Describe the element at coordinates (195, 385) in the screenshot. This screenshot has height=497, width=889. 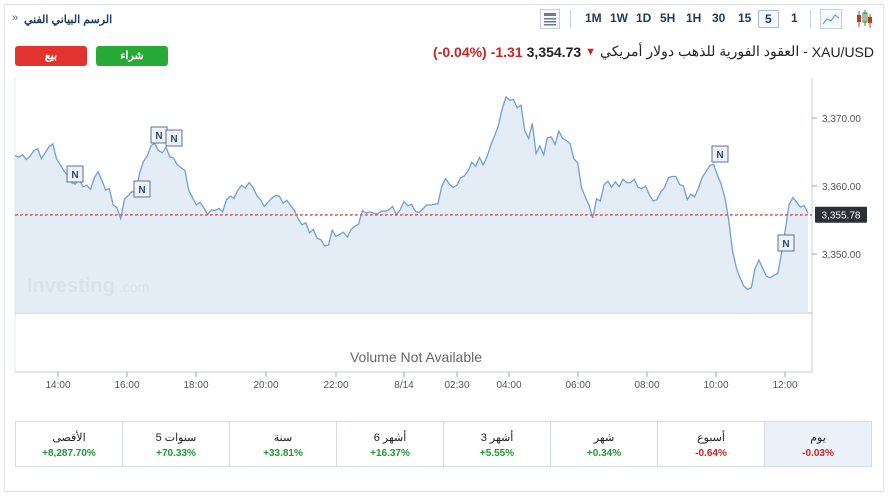
I see `x-tick-label: 18:00` at that location.